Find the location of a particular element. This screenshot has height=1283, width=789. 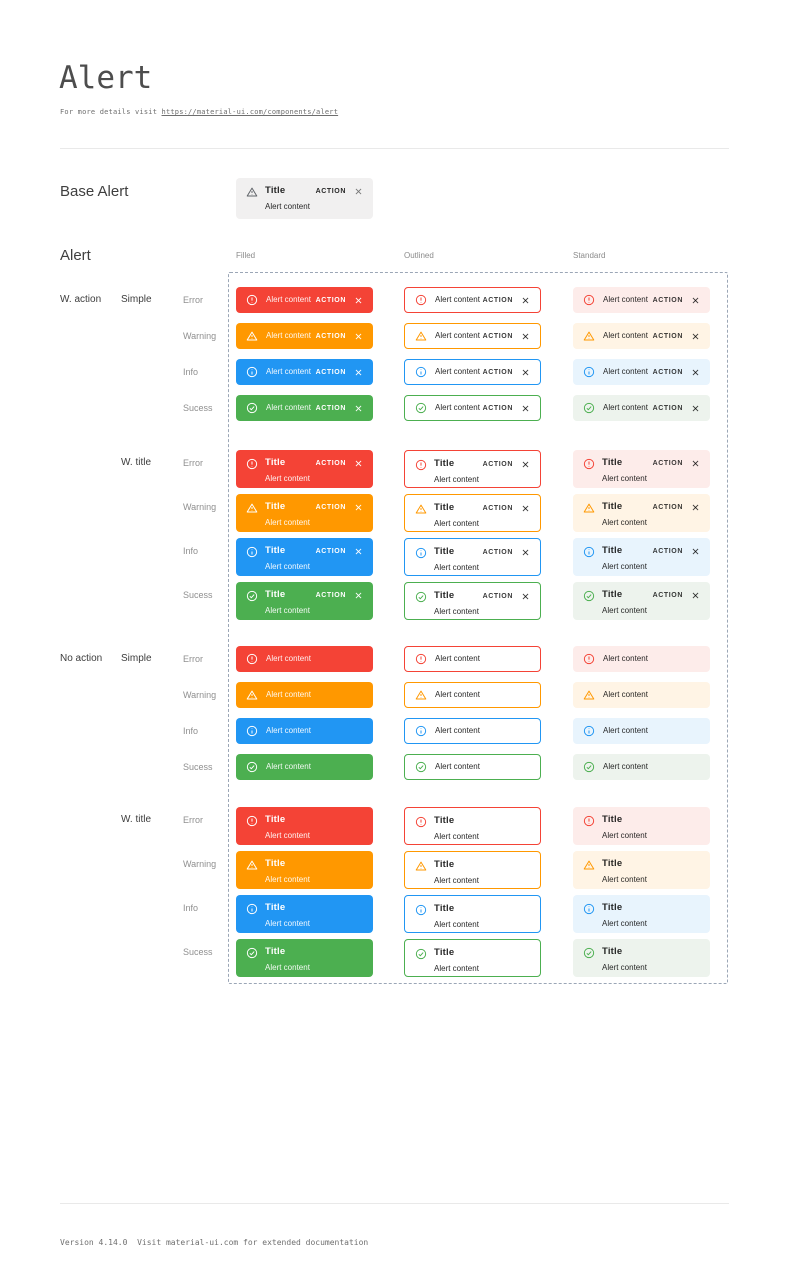

alert-standard-success: Title Alert content ACTION is located at coordinates (641, 601).